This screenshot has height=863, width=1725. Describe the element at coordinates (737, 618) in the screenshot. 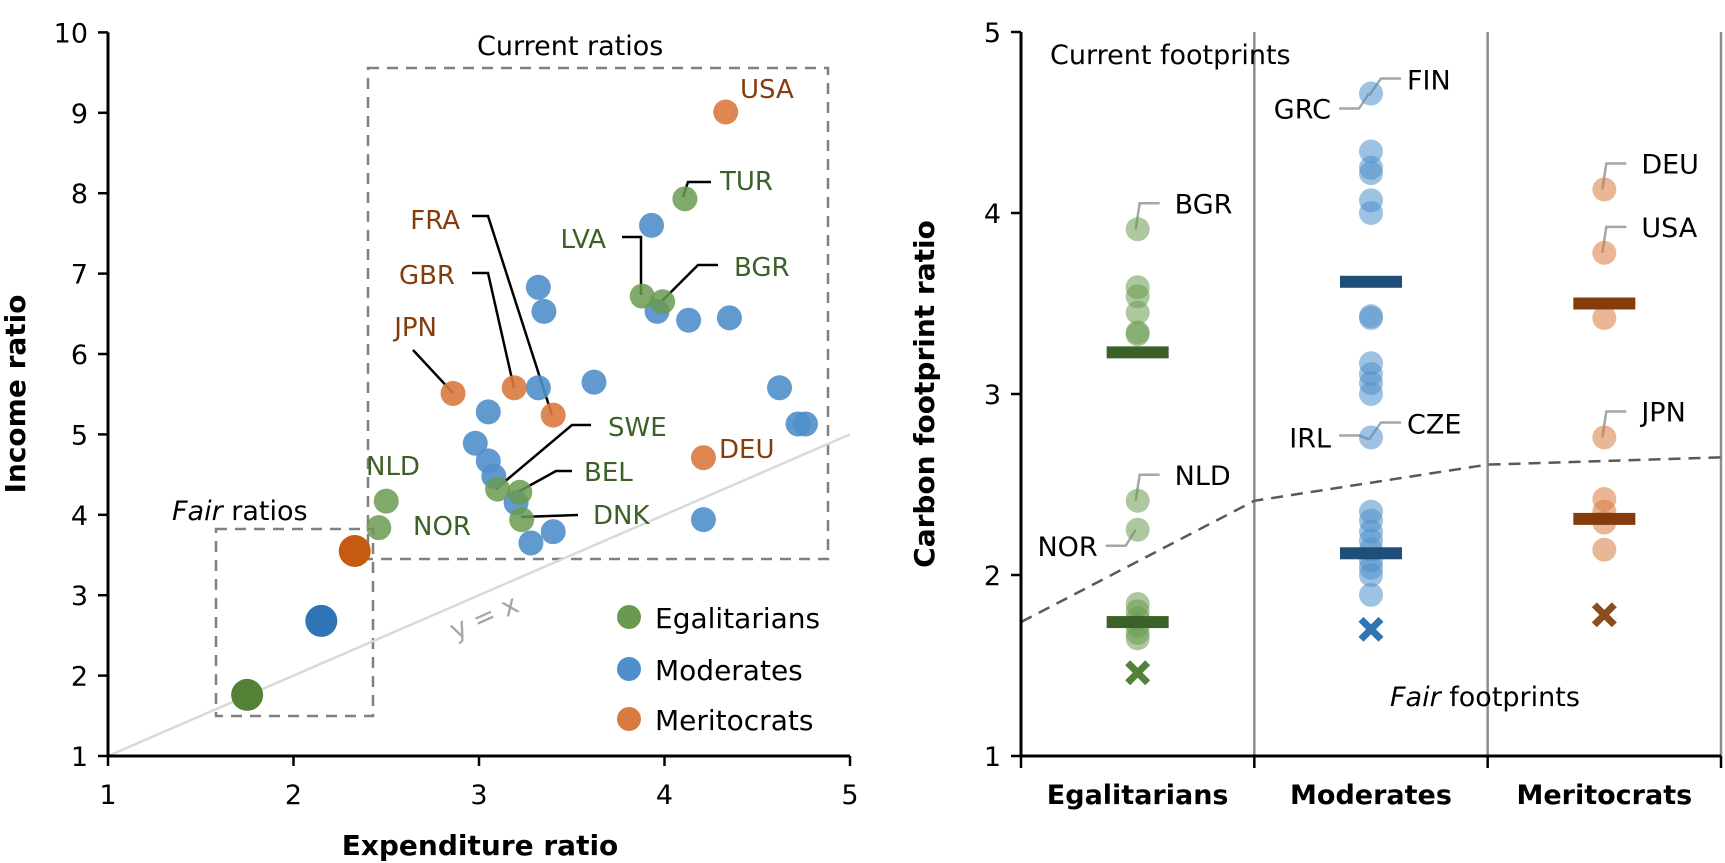

I see `legend-label-egalitarians: Egalitarians` at that location.